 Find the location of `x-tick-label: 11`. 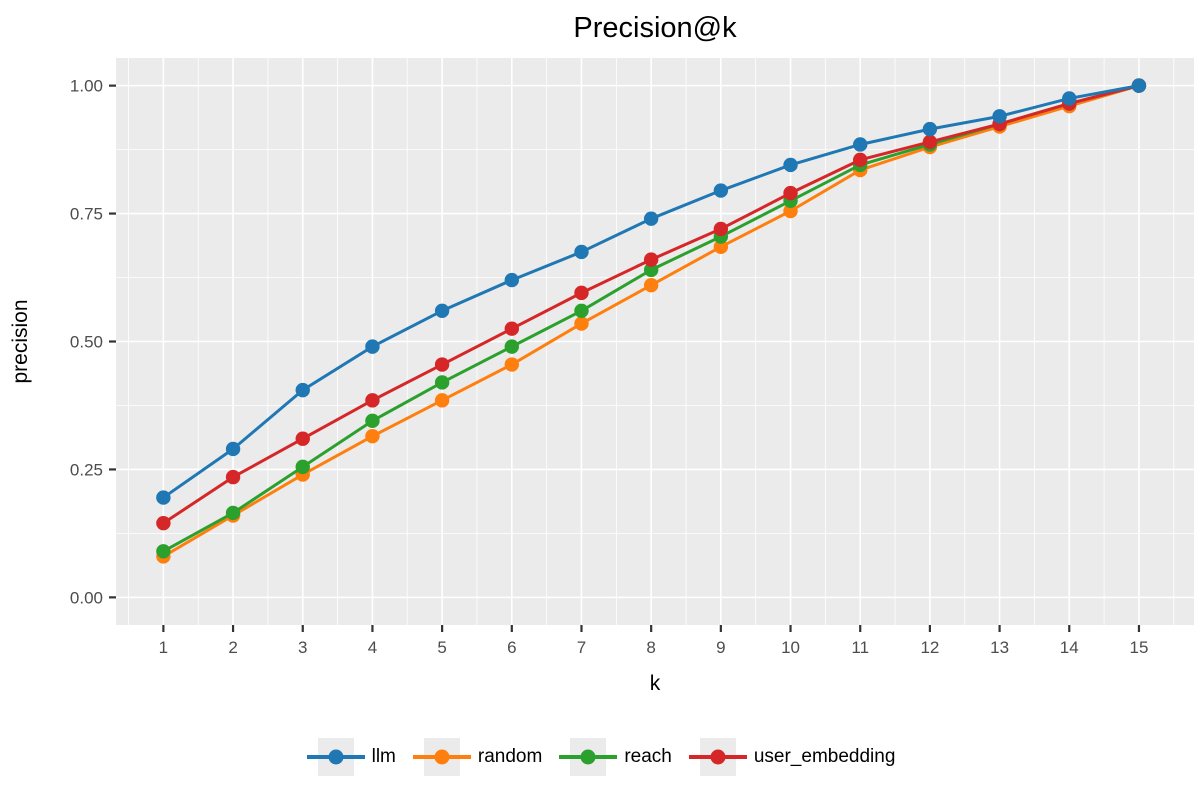

x-tick-label: 11 is located at coordinates (860, 647).